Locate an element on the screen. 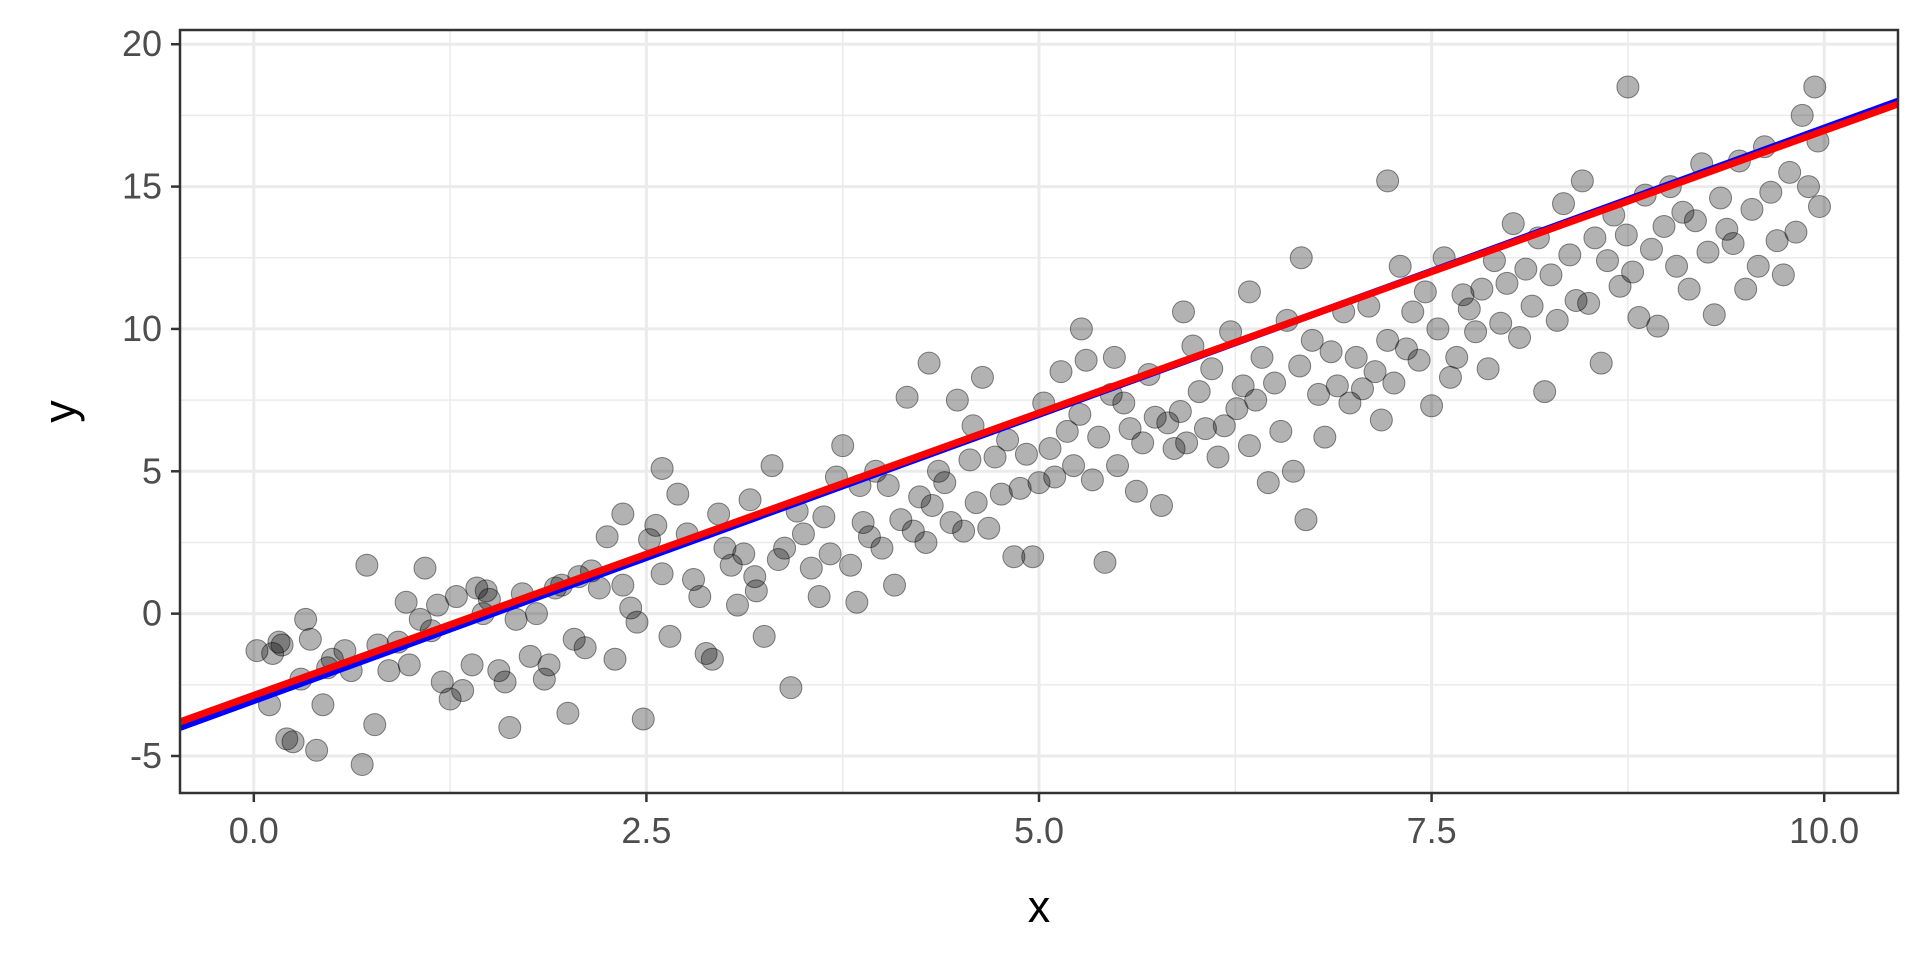  y-axis-ticks: -5 0 5 10 15 20 is located at coordinates (151, 399).